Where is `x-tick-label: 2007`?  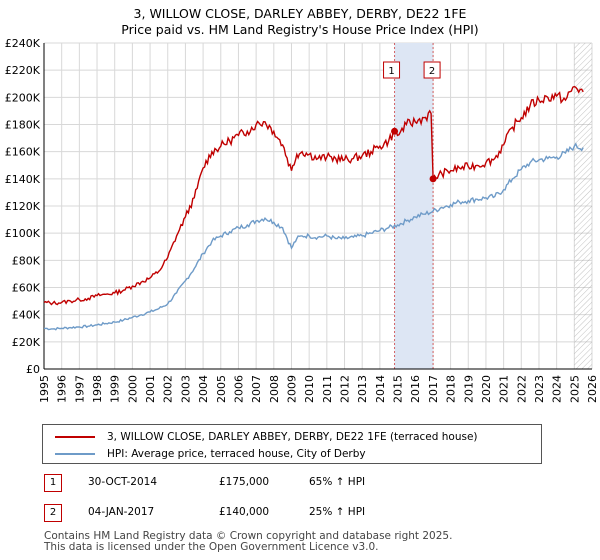
x-tick-label: 2007 is located at coordinates (256, 389).